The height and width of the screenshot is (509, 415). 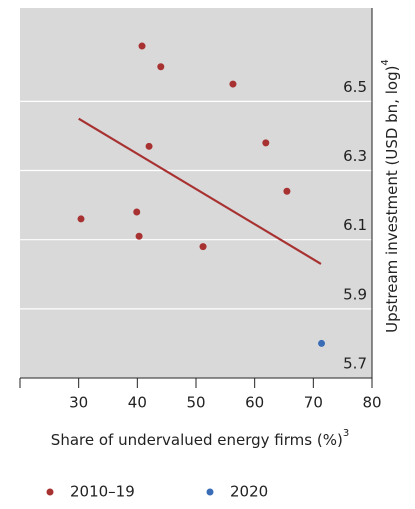 I want to click on x-axis-label-sup: 3, so click(x=346, y=433).